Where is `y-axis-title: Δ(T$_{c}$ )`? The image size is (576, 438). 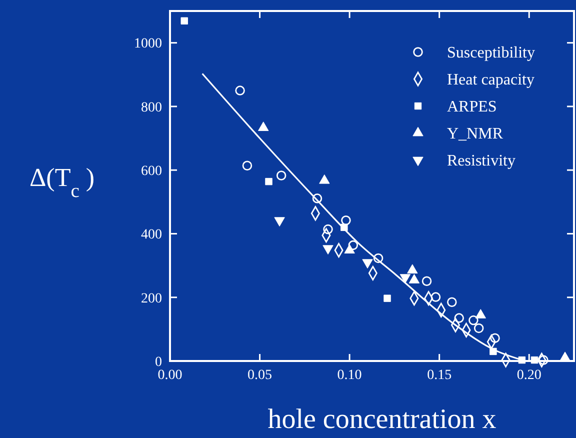 y-axis-title: Δ(T$_{c}$ ) is located at coordinates (62, 182).